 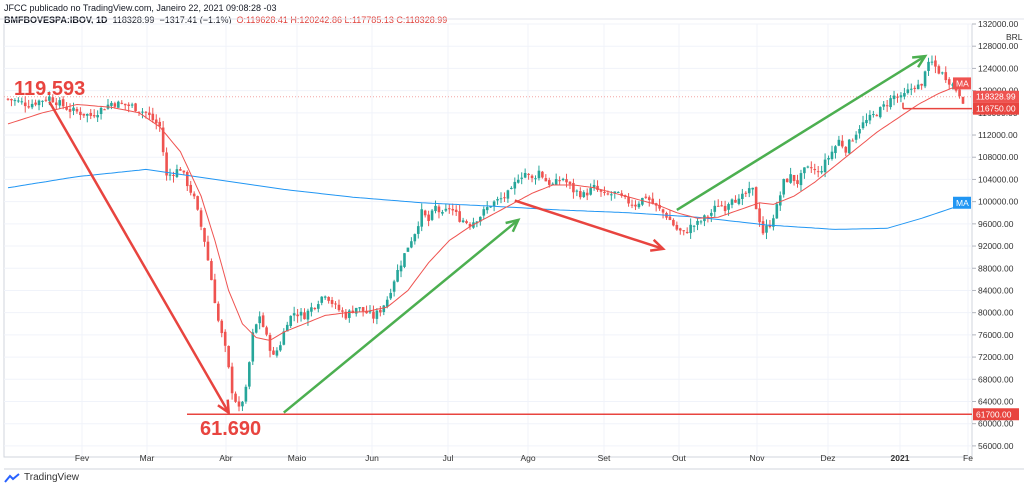 What do you see at coordinates (996, 109) in the screenshot?
I see `resistance-badge: 116750.00` at bounding box center [996, 109].